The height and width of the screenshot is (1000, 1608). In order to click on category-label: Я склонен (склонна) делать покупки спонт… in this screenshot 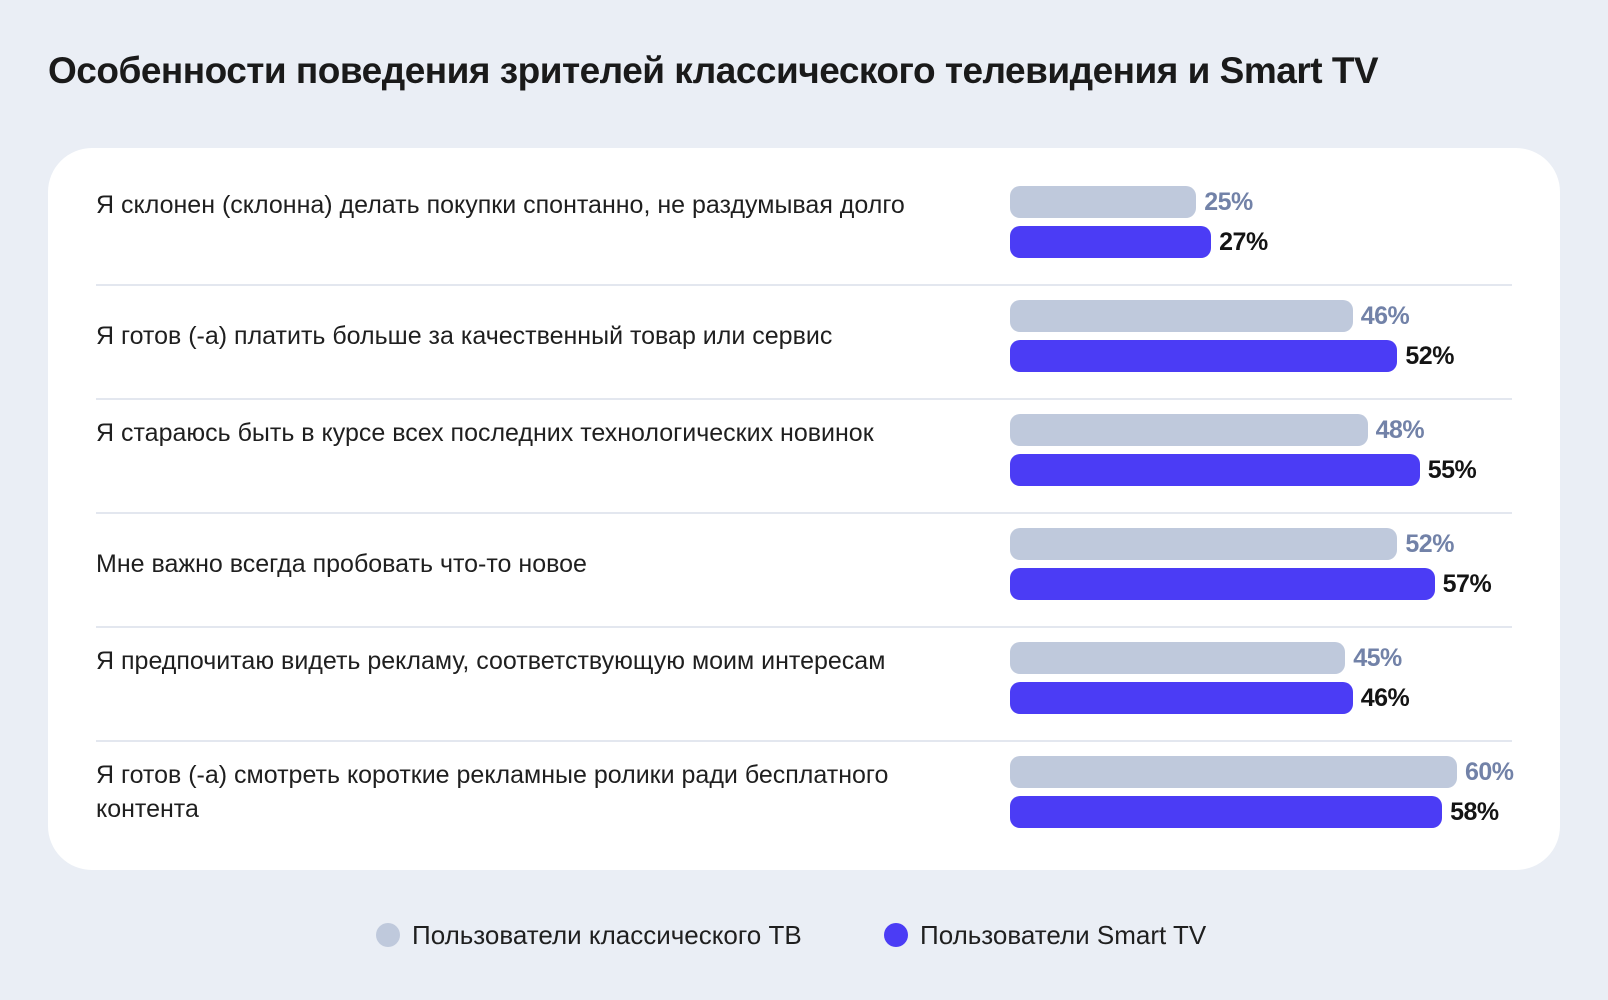, I will do `click(500, 205)`.